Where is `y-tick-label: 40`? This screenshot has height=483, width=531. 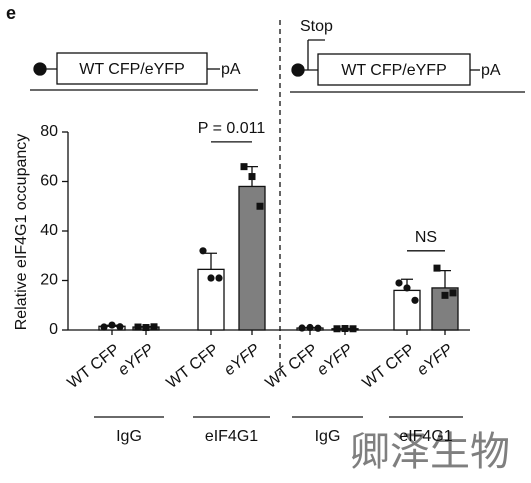
y-tick-label: 40 is located at coordinates (49, 230).